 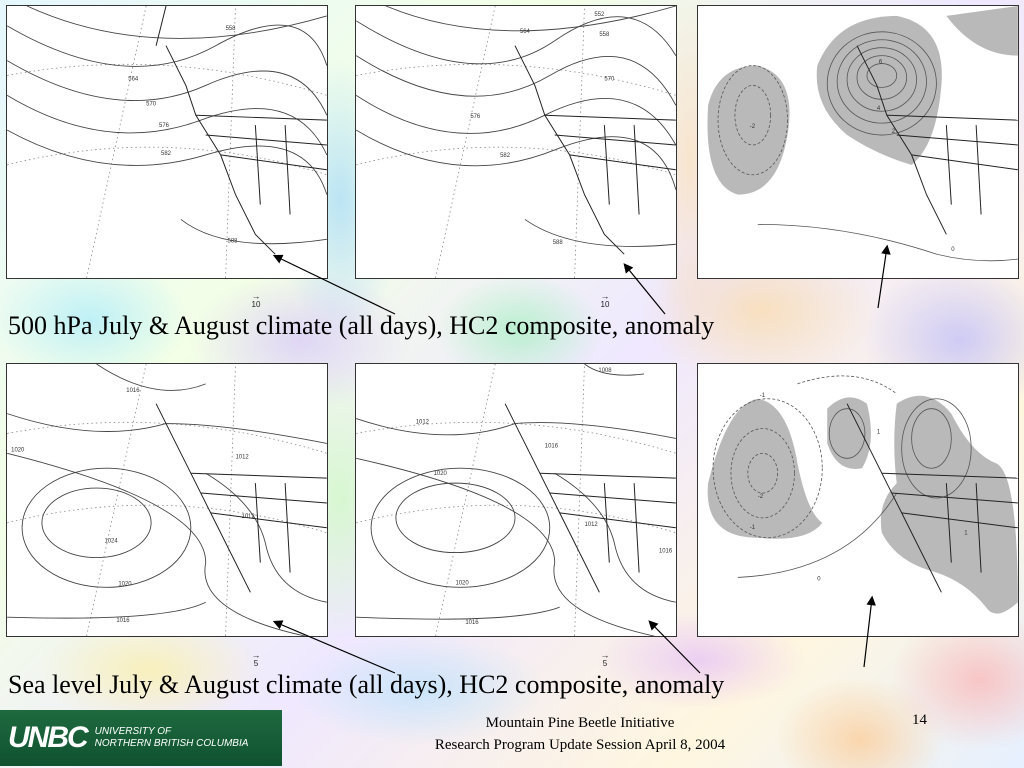 I want to click on contour-label: 1008, so click(x=605, y=371).